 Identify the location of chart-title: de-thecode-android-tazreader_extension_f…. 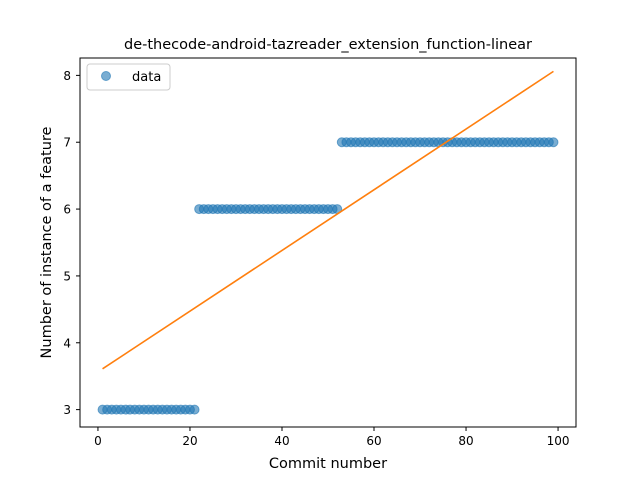
(328, 45).